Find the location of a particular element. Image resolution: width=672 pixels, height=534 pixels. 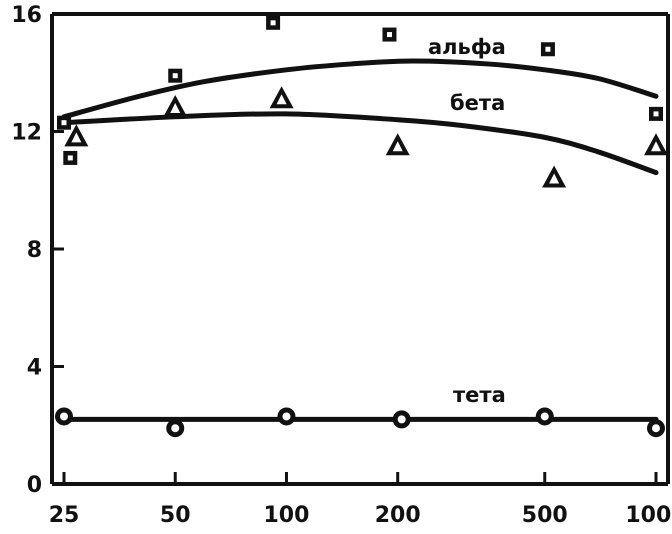

y-tick-label: 8 is located at coordinates (34, 250).